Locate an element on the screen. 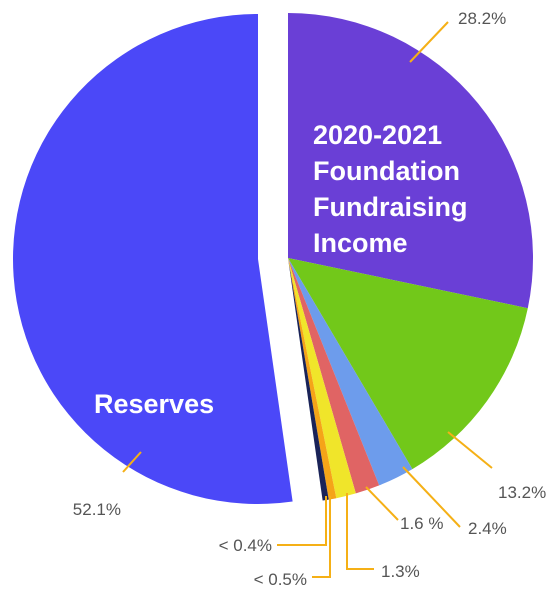  chart-title-line-4: Income is located at coordinates (360, 243).